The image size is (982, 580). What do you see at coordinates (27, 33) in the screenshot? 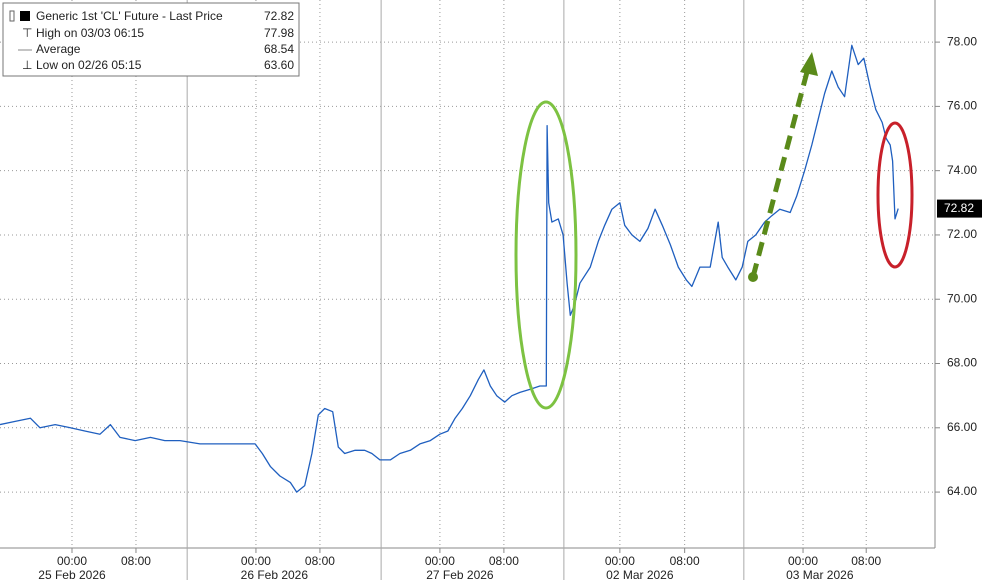
I see `legend-icon: ⊤` at bounding box center [27, 33].